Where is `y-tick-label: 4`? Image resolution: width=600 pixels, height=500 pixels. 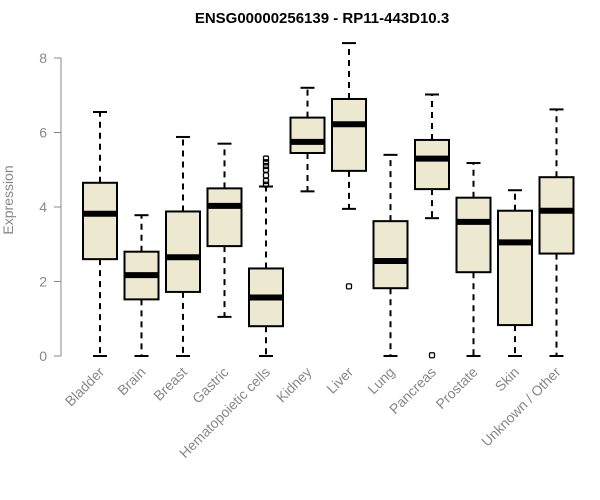
y-tick-label: 4 is located at coordinates (43, 207).